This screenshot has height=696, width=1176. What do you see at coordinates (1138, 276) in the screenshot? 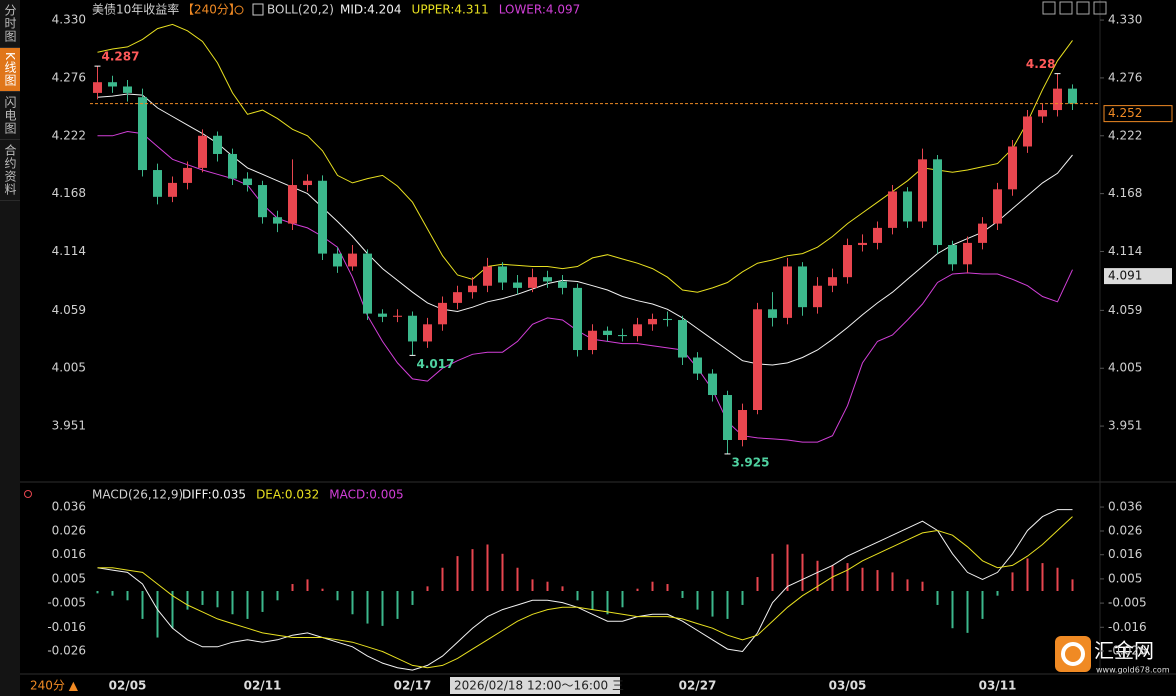
I see `cursor-price-box` at bounding box center [1138, 276].